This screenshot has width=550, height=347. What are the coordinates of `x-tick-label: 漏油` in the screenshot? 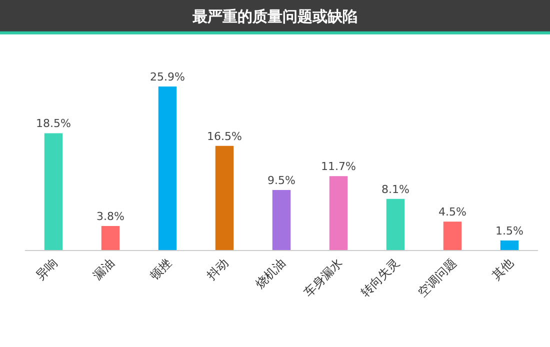 It's located at (103, 269).